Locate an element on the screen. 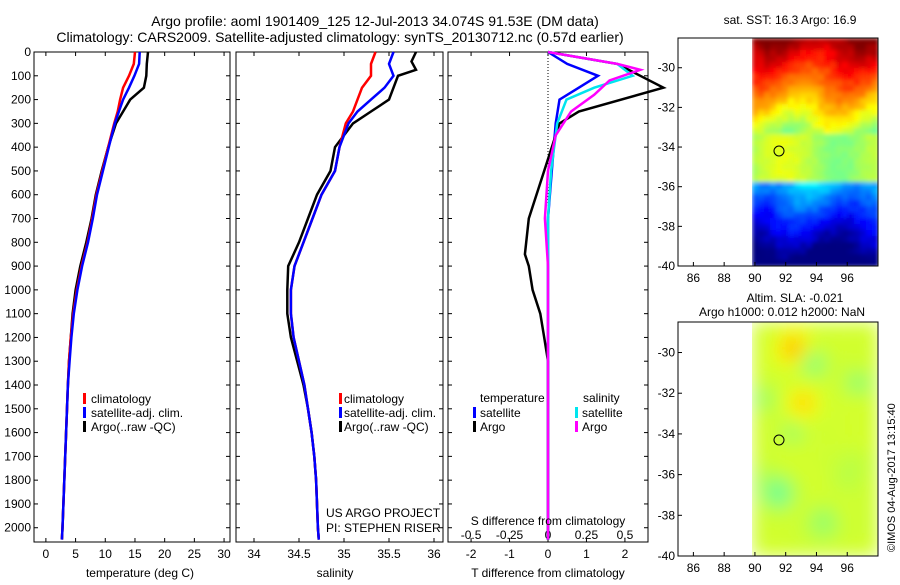 The height and width of the screenshot is (585, 900). credit-project: US ARGO PROJECT is located at coordinates (383, 513).